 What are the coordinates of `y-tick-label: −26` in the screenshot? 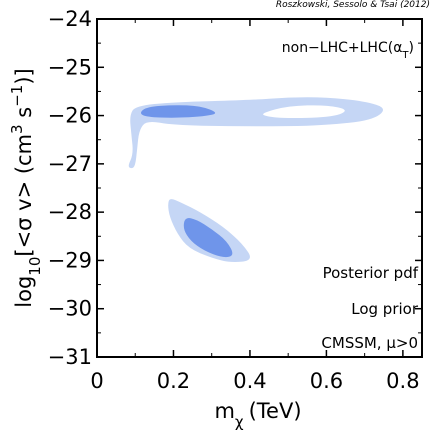 It's located at (70, 116).